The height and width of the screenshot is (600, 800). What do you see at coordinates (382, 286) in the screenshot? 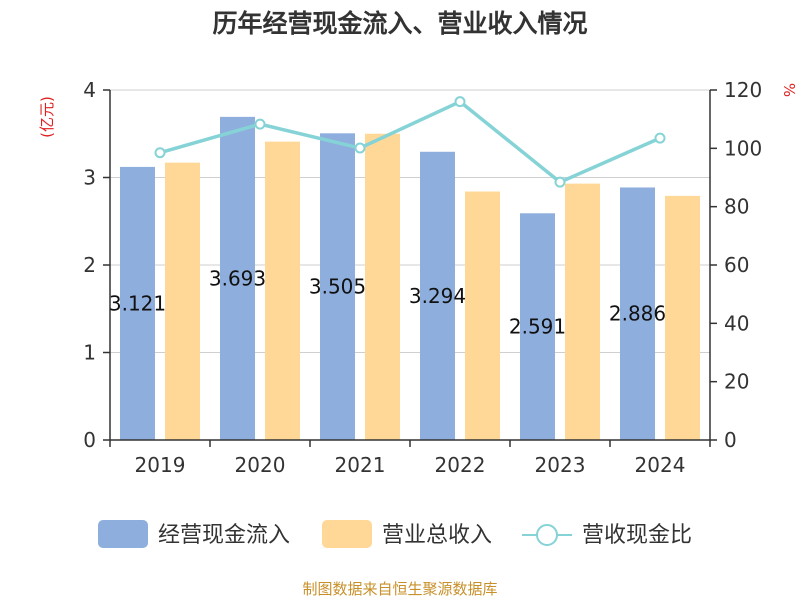
I see `bar-revenue-2021` at bounding box center [382, 286].